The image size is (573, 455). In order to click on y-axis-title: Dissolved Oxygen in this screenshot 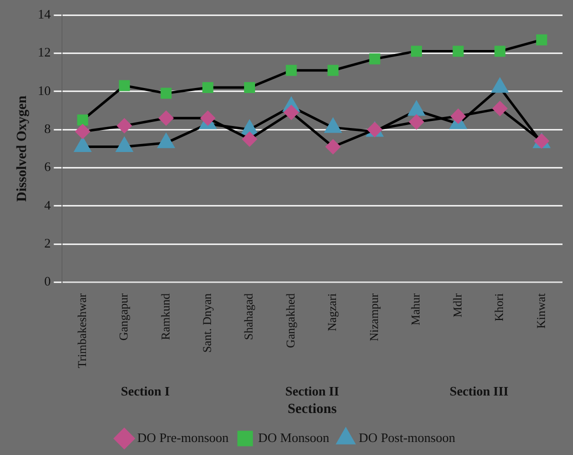, I will do `click(22, 148)`.